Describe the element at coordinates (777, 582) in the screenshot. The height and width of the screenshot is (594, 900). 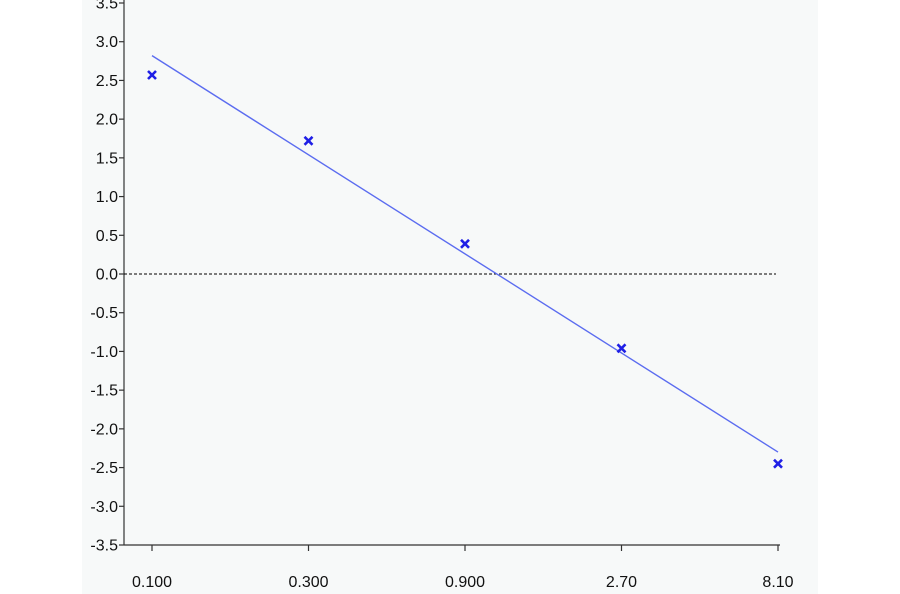
I see `x-tick-label: 8.10` at that location.